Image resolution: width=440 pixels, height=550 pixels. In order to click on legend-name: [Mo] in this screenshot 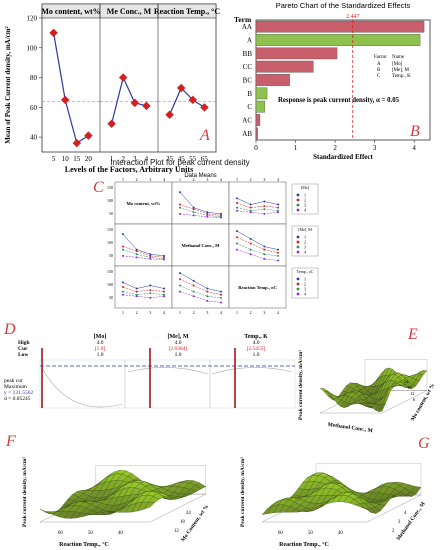, I will do `click(397, 64)`.